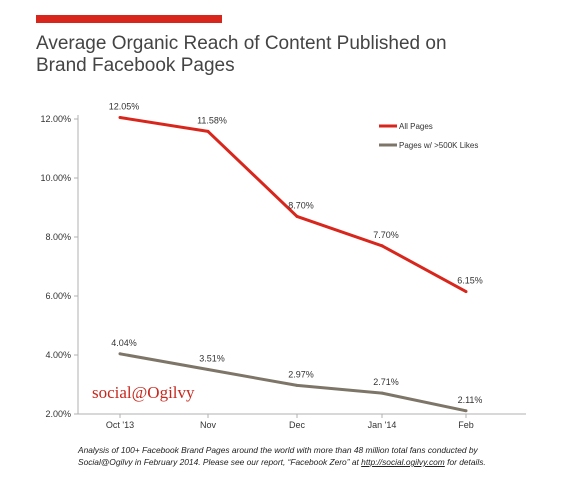  I want to click on all-pages-data-label: 7.70%, so click(386, 235).